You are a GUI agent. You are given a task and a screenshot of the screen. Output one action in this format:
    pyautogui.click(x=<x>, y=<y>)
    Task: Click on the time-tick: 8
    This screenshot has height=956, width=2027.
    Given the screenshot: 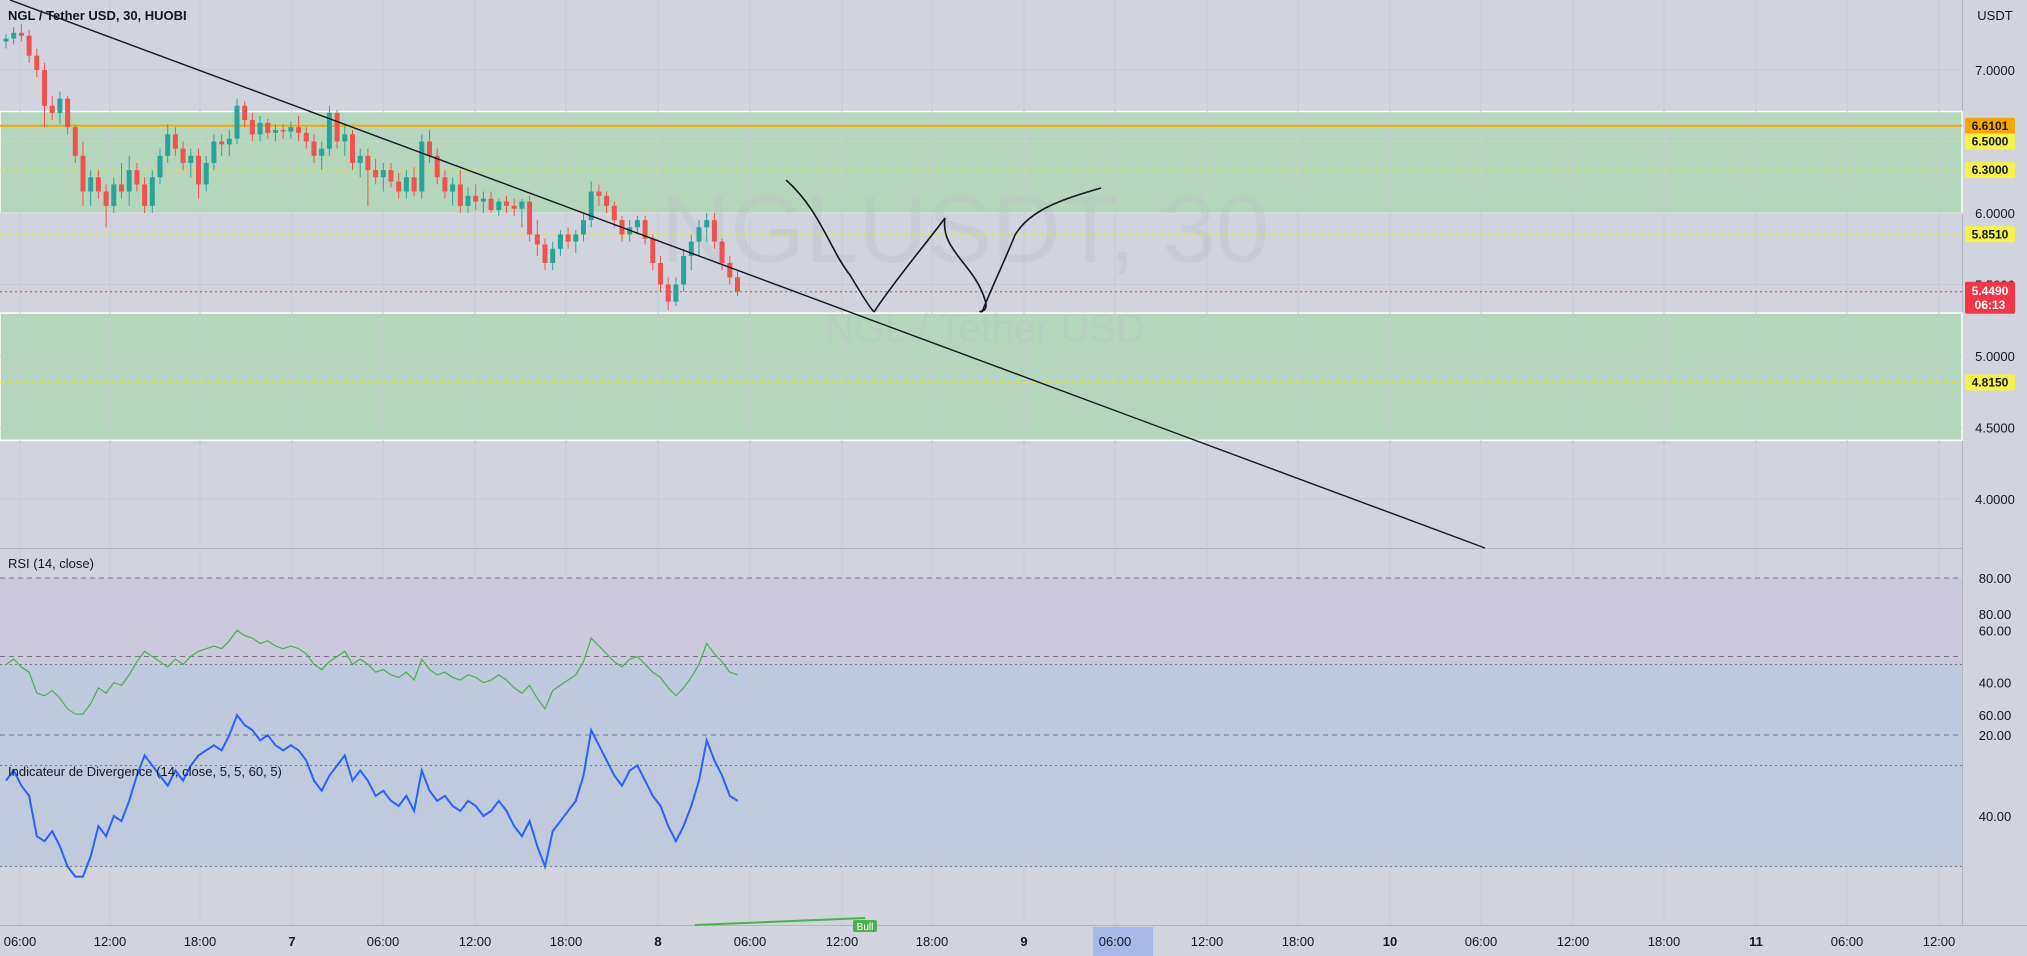 What is the action you would take?
    pyautogui.click(x=657, y=941)
    